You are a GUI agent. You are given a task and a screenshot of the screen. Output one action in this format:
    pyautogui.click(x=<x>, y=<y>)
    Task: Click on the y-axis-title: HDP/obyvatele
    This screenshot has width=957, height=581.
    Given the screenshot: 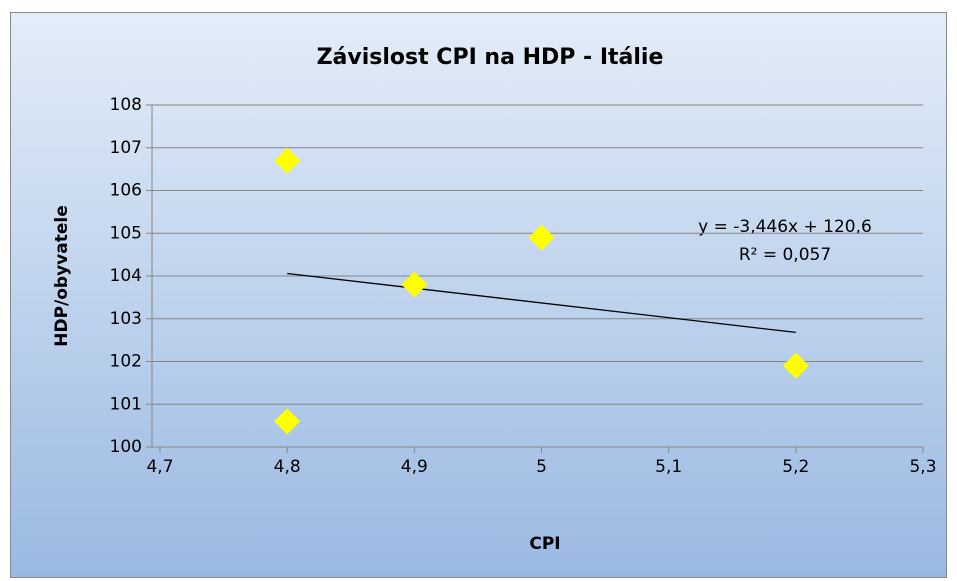 What is the action you would take?
    pyautogui.click(x=62, y=276)
    